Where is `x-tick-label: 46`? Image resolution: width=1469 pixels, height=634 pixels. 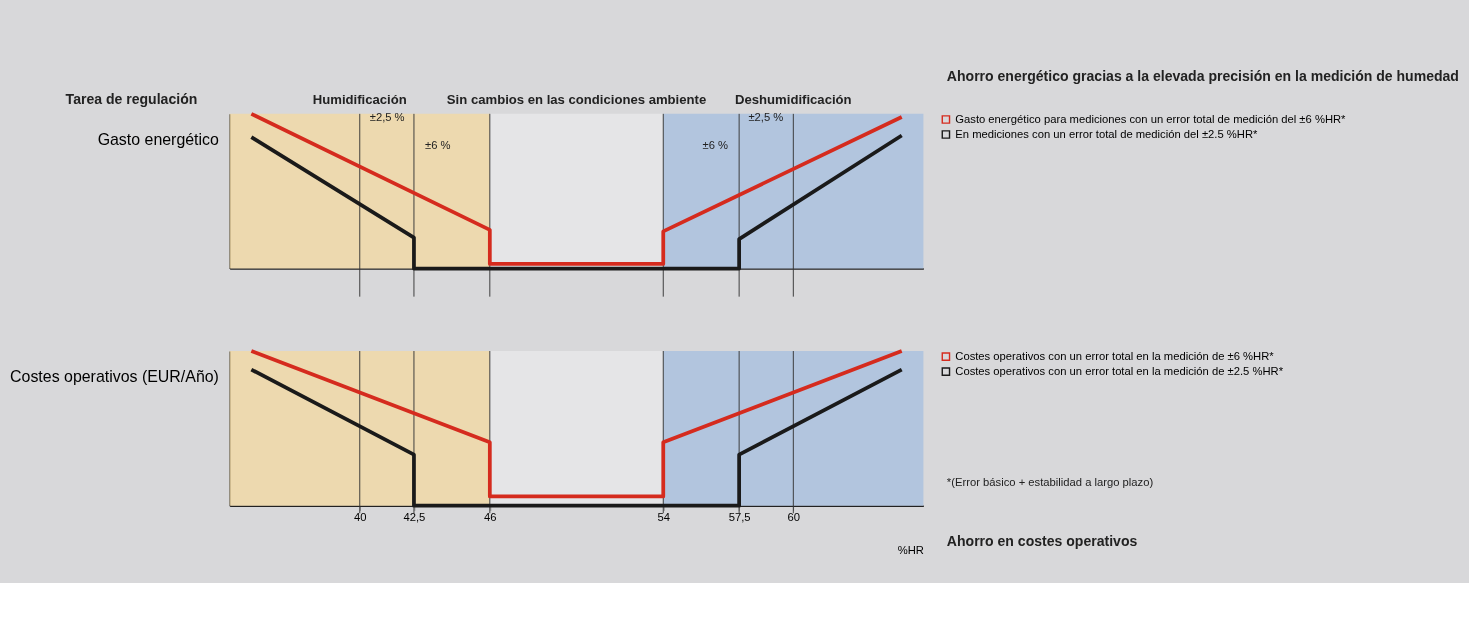 x-tick-label: 46 is located at coordinates (490, 517).